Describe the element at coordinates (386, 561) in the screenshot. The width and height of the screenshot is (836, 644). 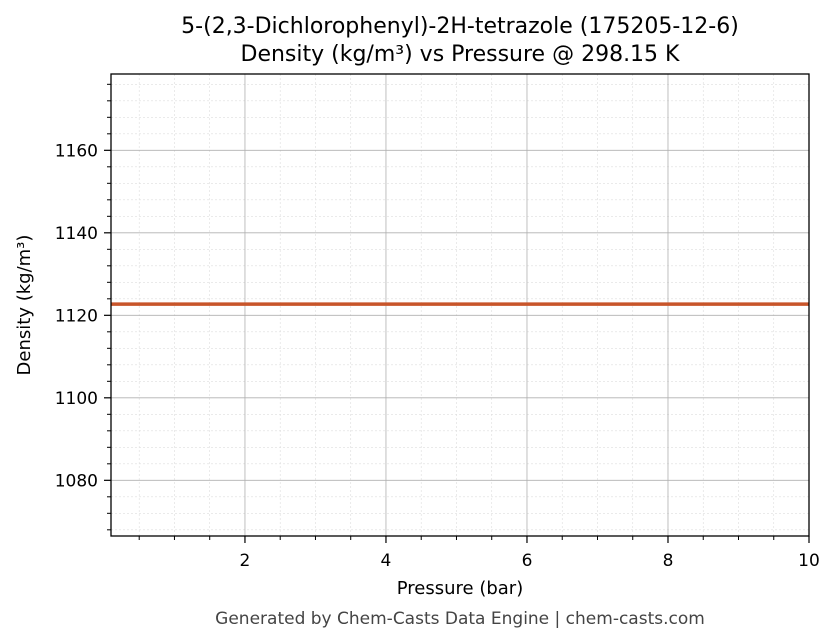
I see `x-tick-label: 4` at that location.